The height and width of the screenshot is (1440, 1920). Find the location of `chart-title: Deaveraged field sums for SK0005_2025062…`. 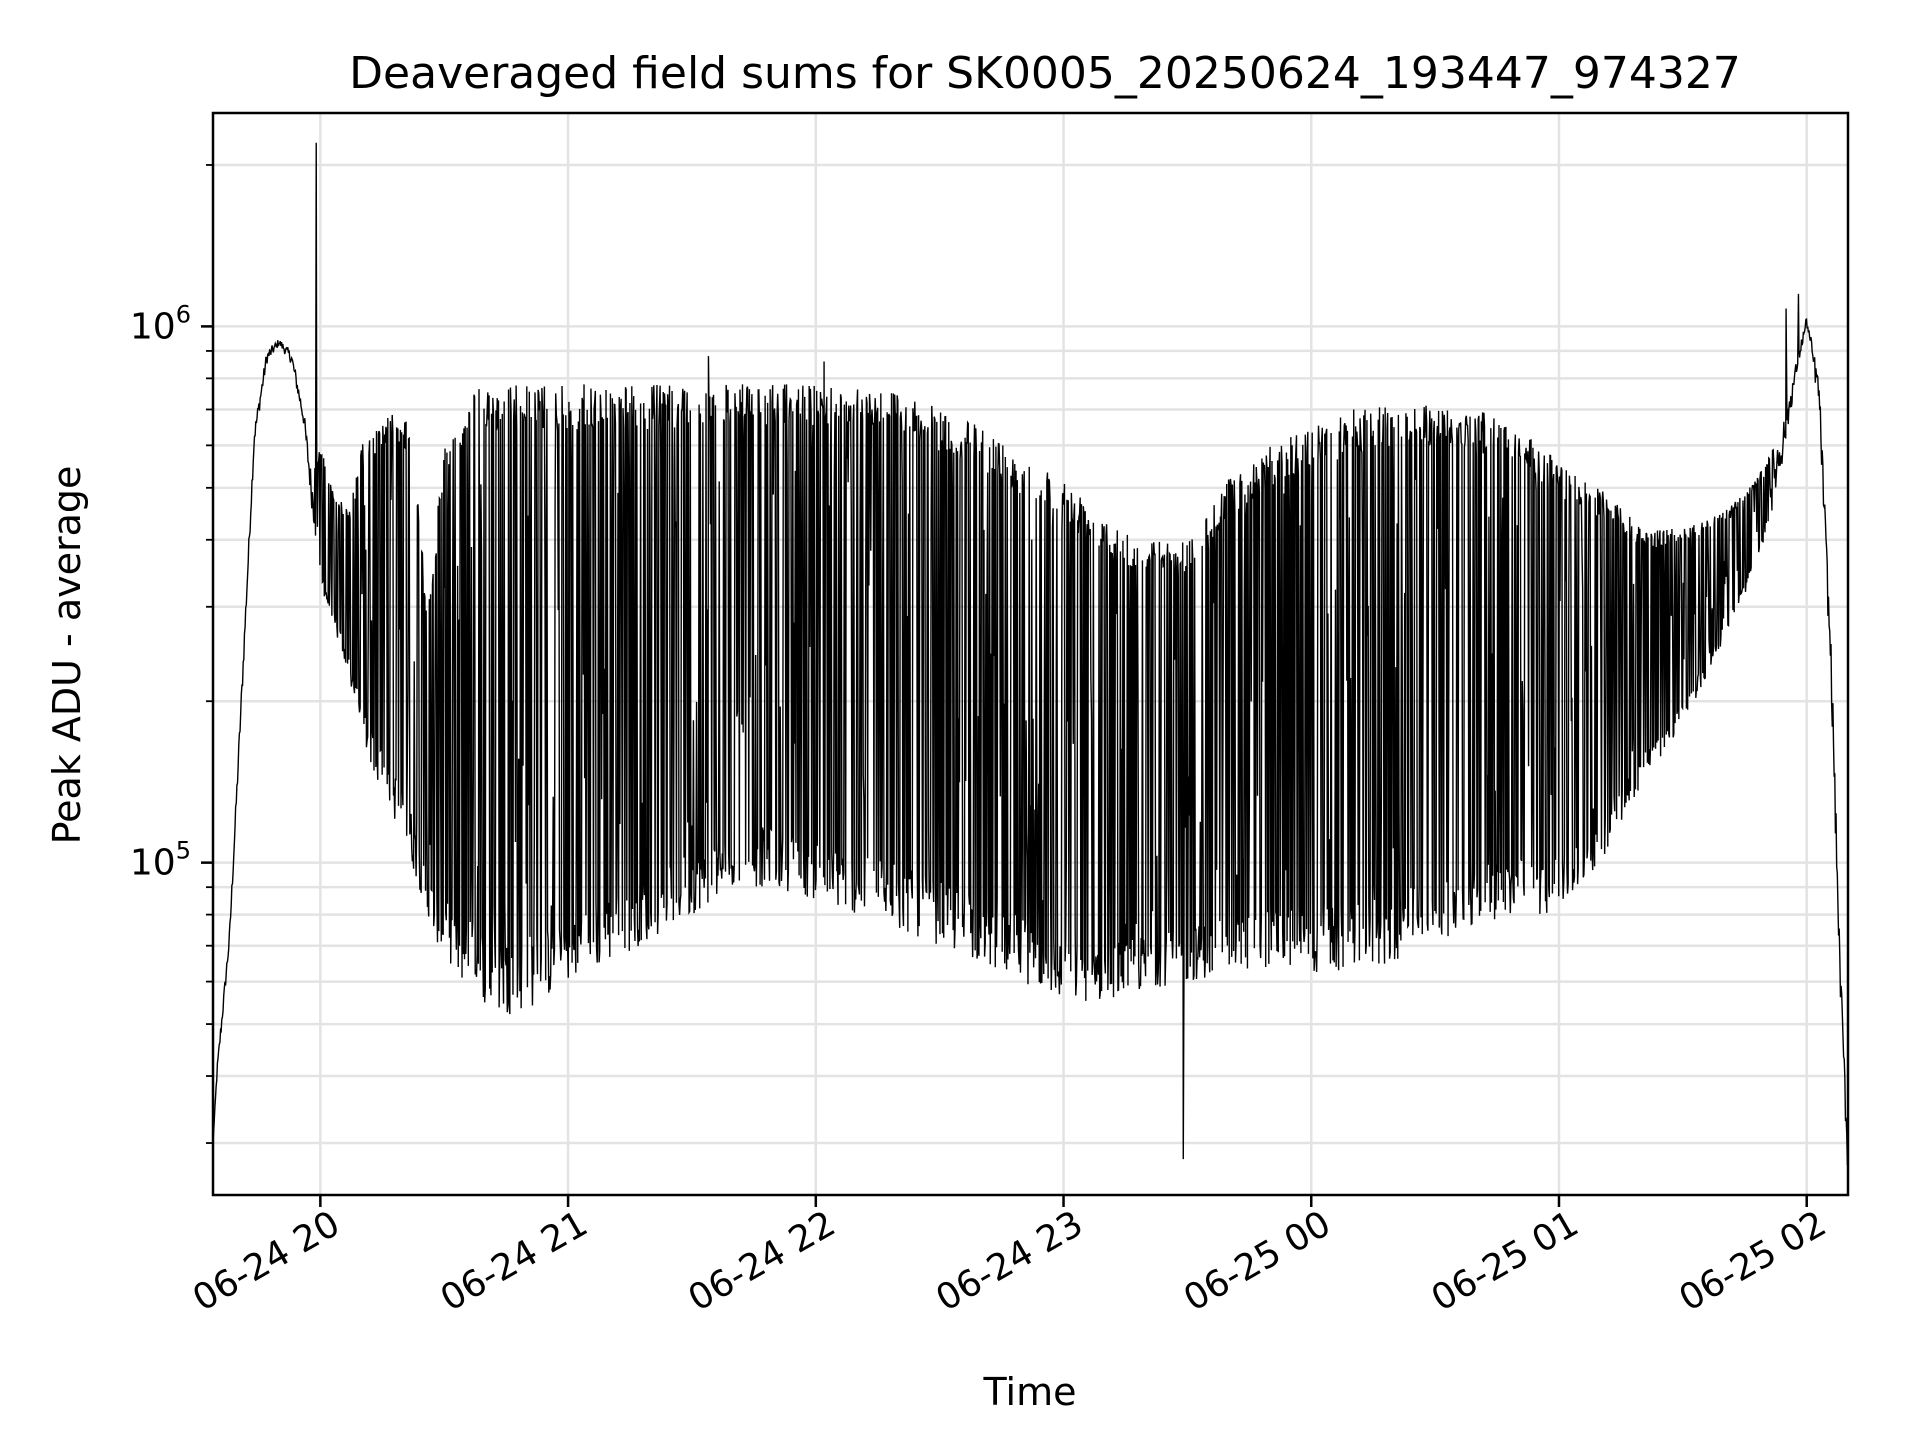

chart-title: Deaveraged field sums for SK0005_2025062… is located at coordinates (1045, 73).